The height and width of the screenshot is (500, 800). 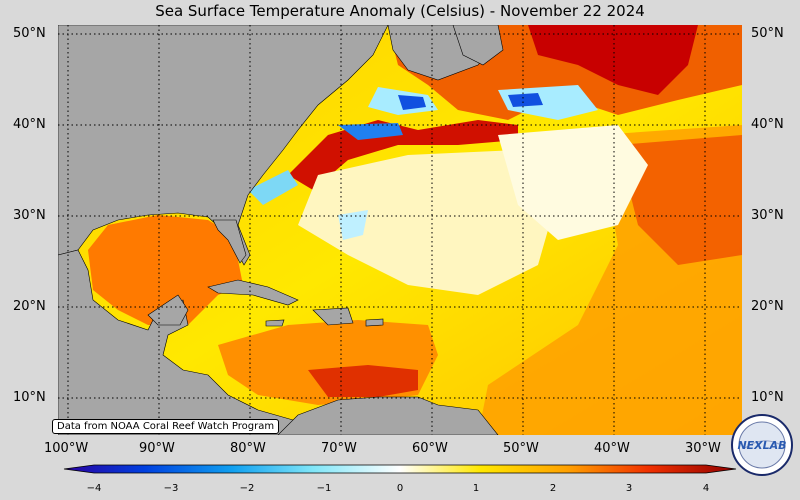 What do you see at coordinates (374, 322) in the screenshot?
I see `puerto-rico-land` at bounding box center [374, 322].